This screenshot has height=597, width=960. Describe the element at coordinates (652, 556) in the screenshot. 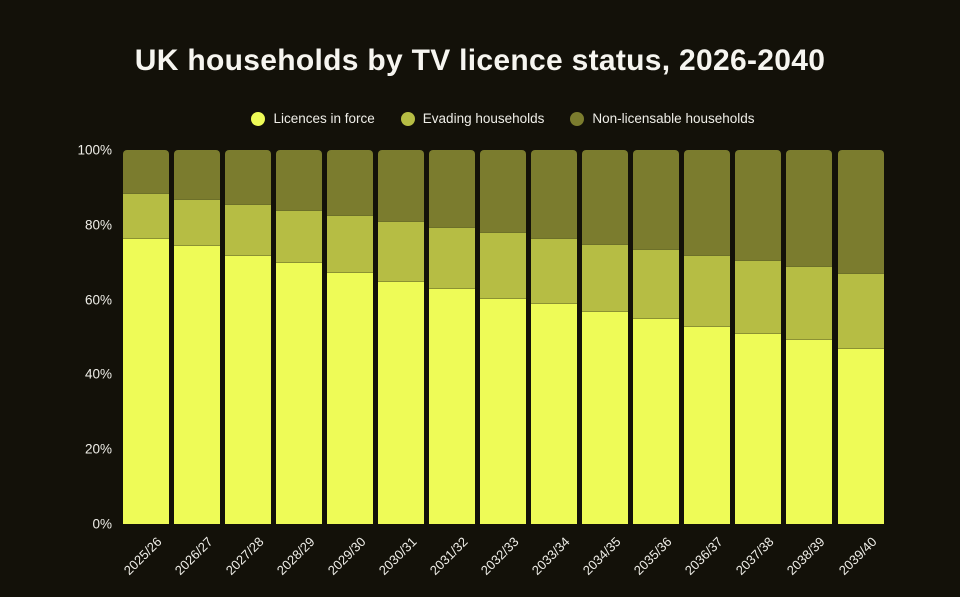

I see `x-axis-label: 2035/36` at that location.